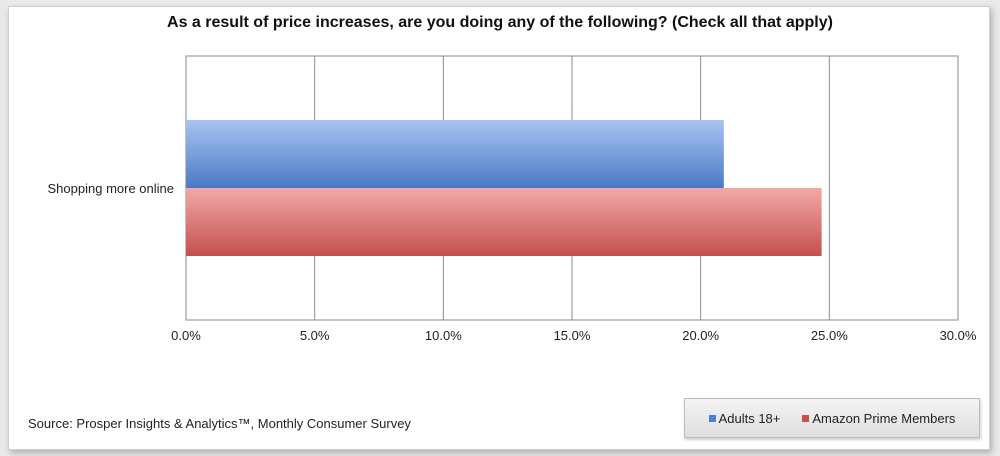  I want to click on x-tick-label: 0.0%, so click(186, 335).